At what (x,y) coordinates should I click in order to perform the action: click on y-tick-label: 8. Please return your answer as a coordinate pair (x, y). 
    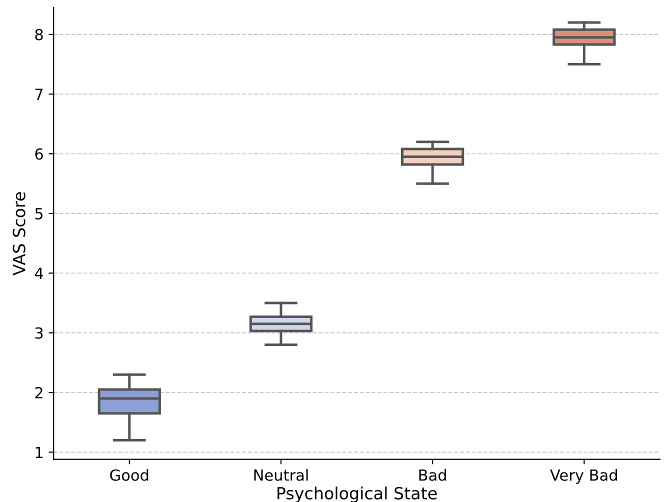
    Looking at the image, I should click on (39, 34).